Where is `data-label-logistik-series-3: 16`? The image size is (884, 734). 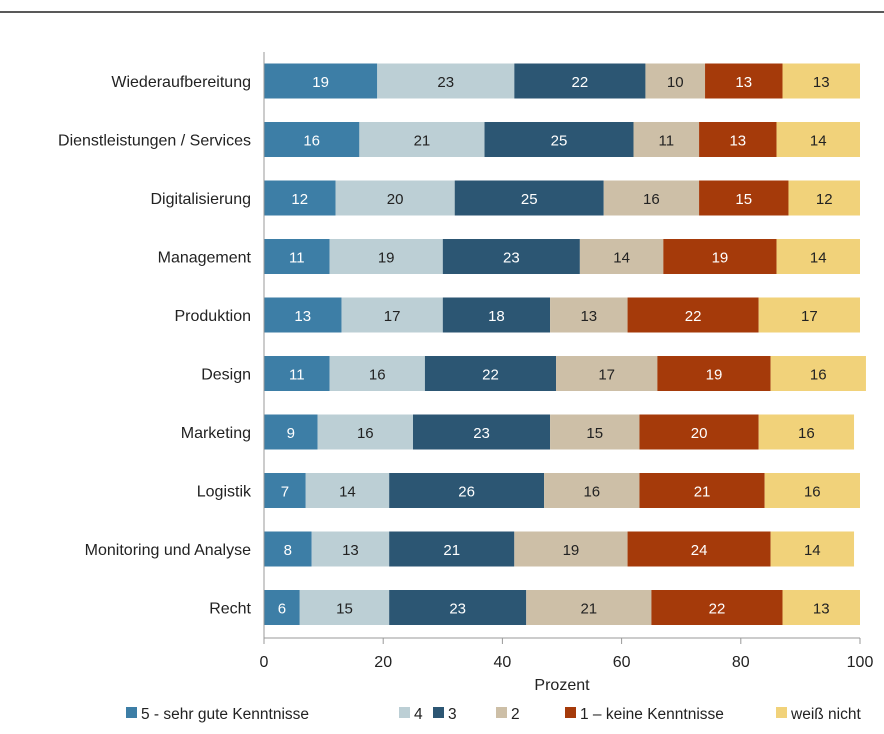
data-label-logistik-series-3: 16 is located at coordinates (591, 492).